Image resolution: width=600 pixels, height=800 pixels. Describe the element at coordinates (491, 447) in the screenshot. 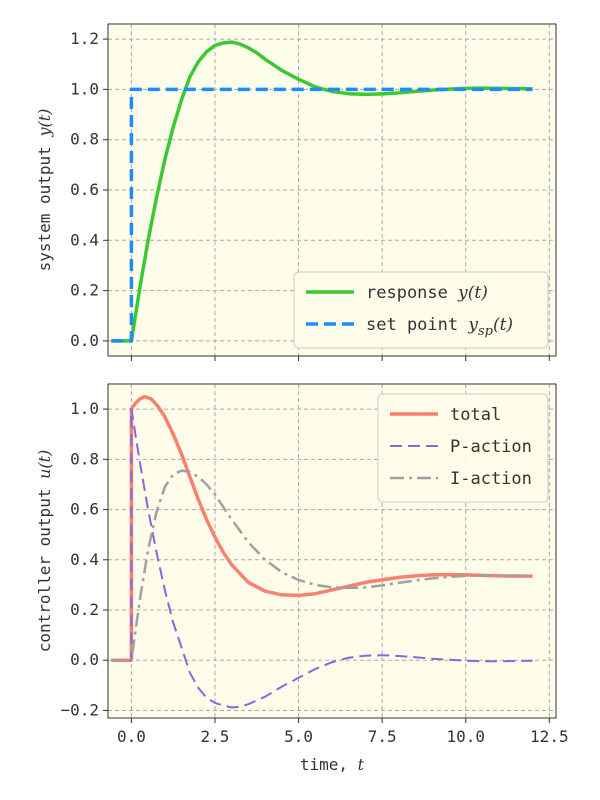

I see `legend-label-p_action: P-action` at that location.